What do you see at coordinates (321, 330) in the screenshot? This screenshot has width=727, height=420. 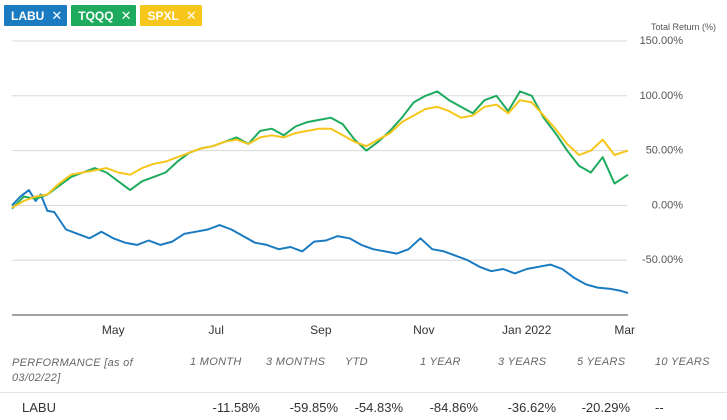 I see `x-tick-label: Sep` at bounding box center [321, 330].